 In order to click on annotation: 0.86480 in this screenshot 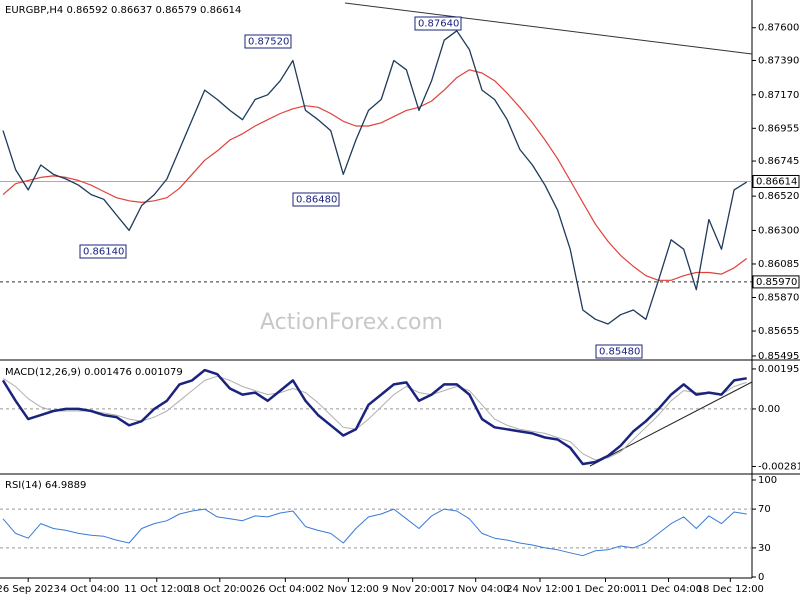, I will do `click(316, 200)`.